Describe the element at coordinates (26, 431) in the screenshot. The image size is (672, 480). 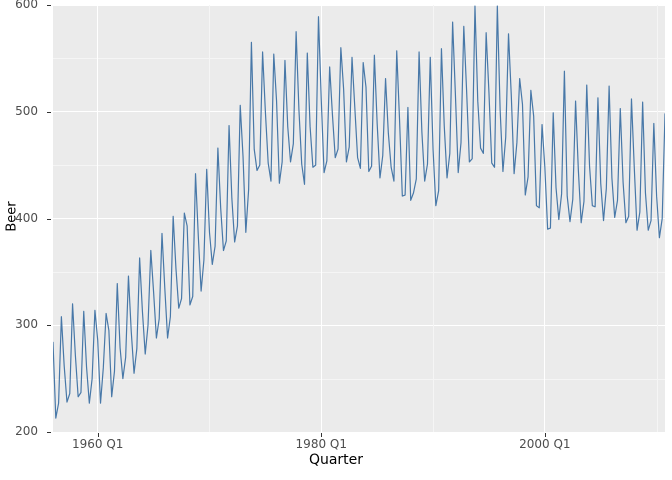
I see `y-tick-label: 200` at that location.